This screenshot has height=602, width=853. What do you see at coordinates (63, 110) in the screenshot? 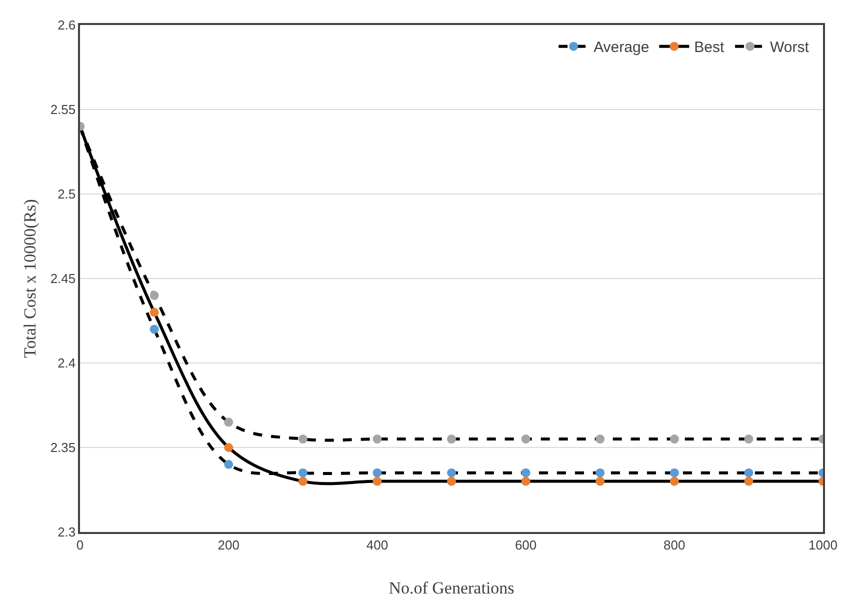
I see `y-tick-label: 2.55` at bounding box center [63, 110].